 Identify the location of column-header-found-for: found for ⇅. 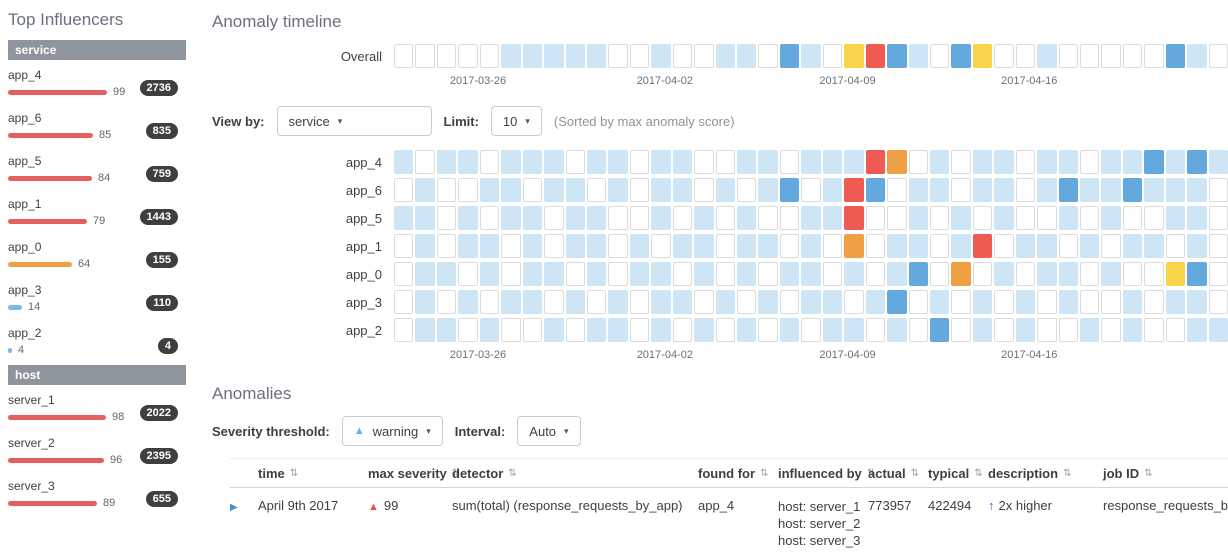
(738, 473).